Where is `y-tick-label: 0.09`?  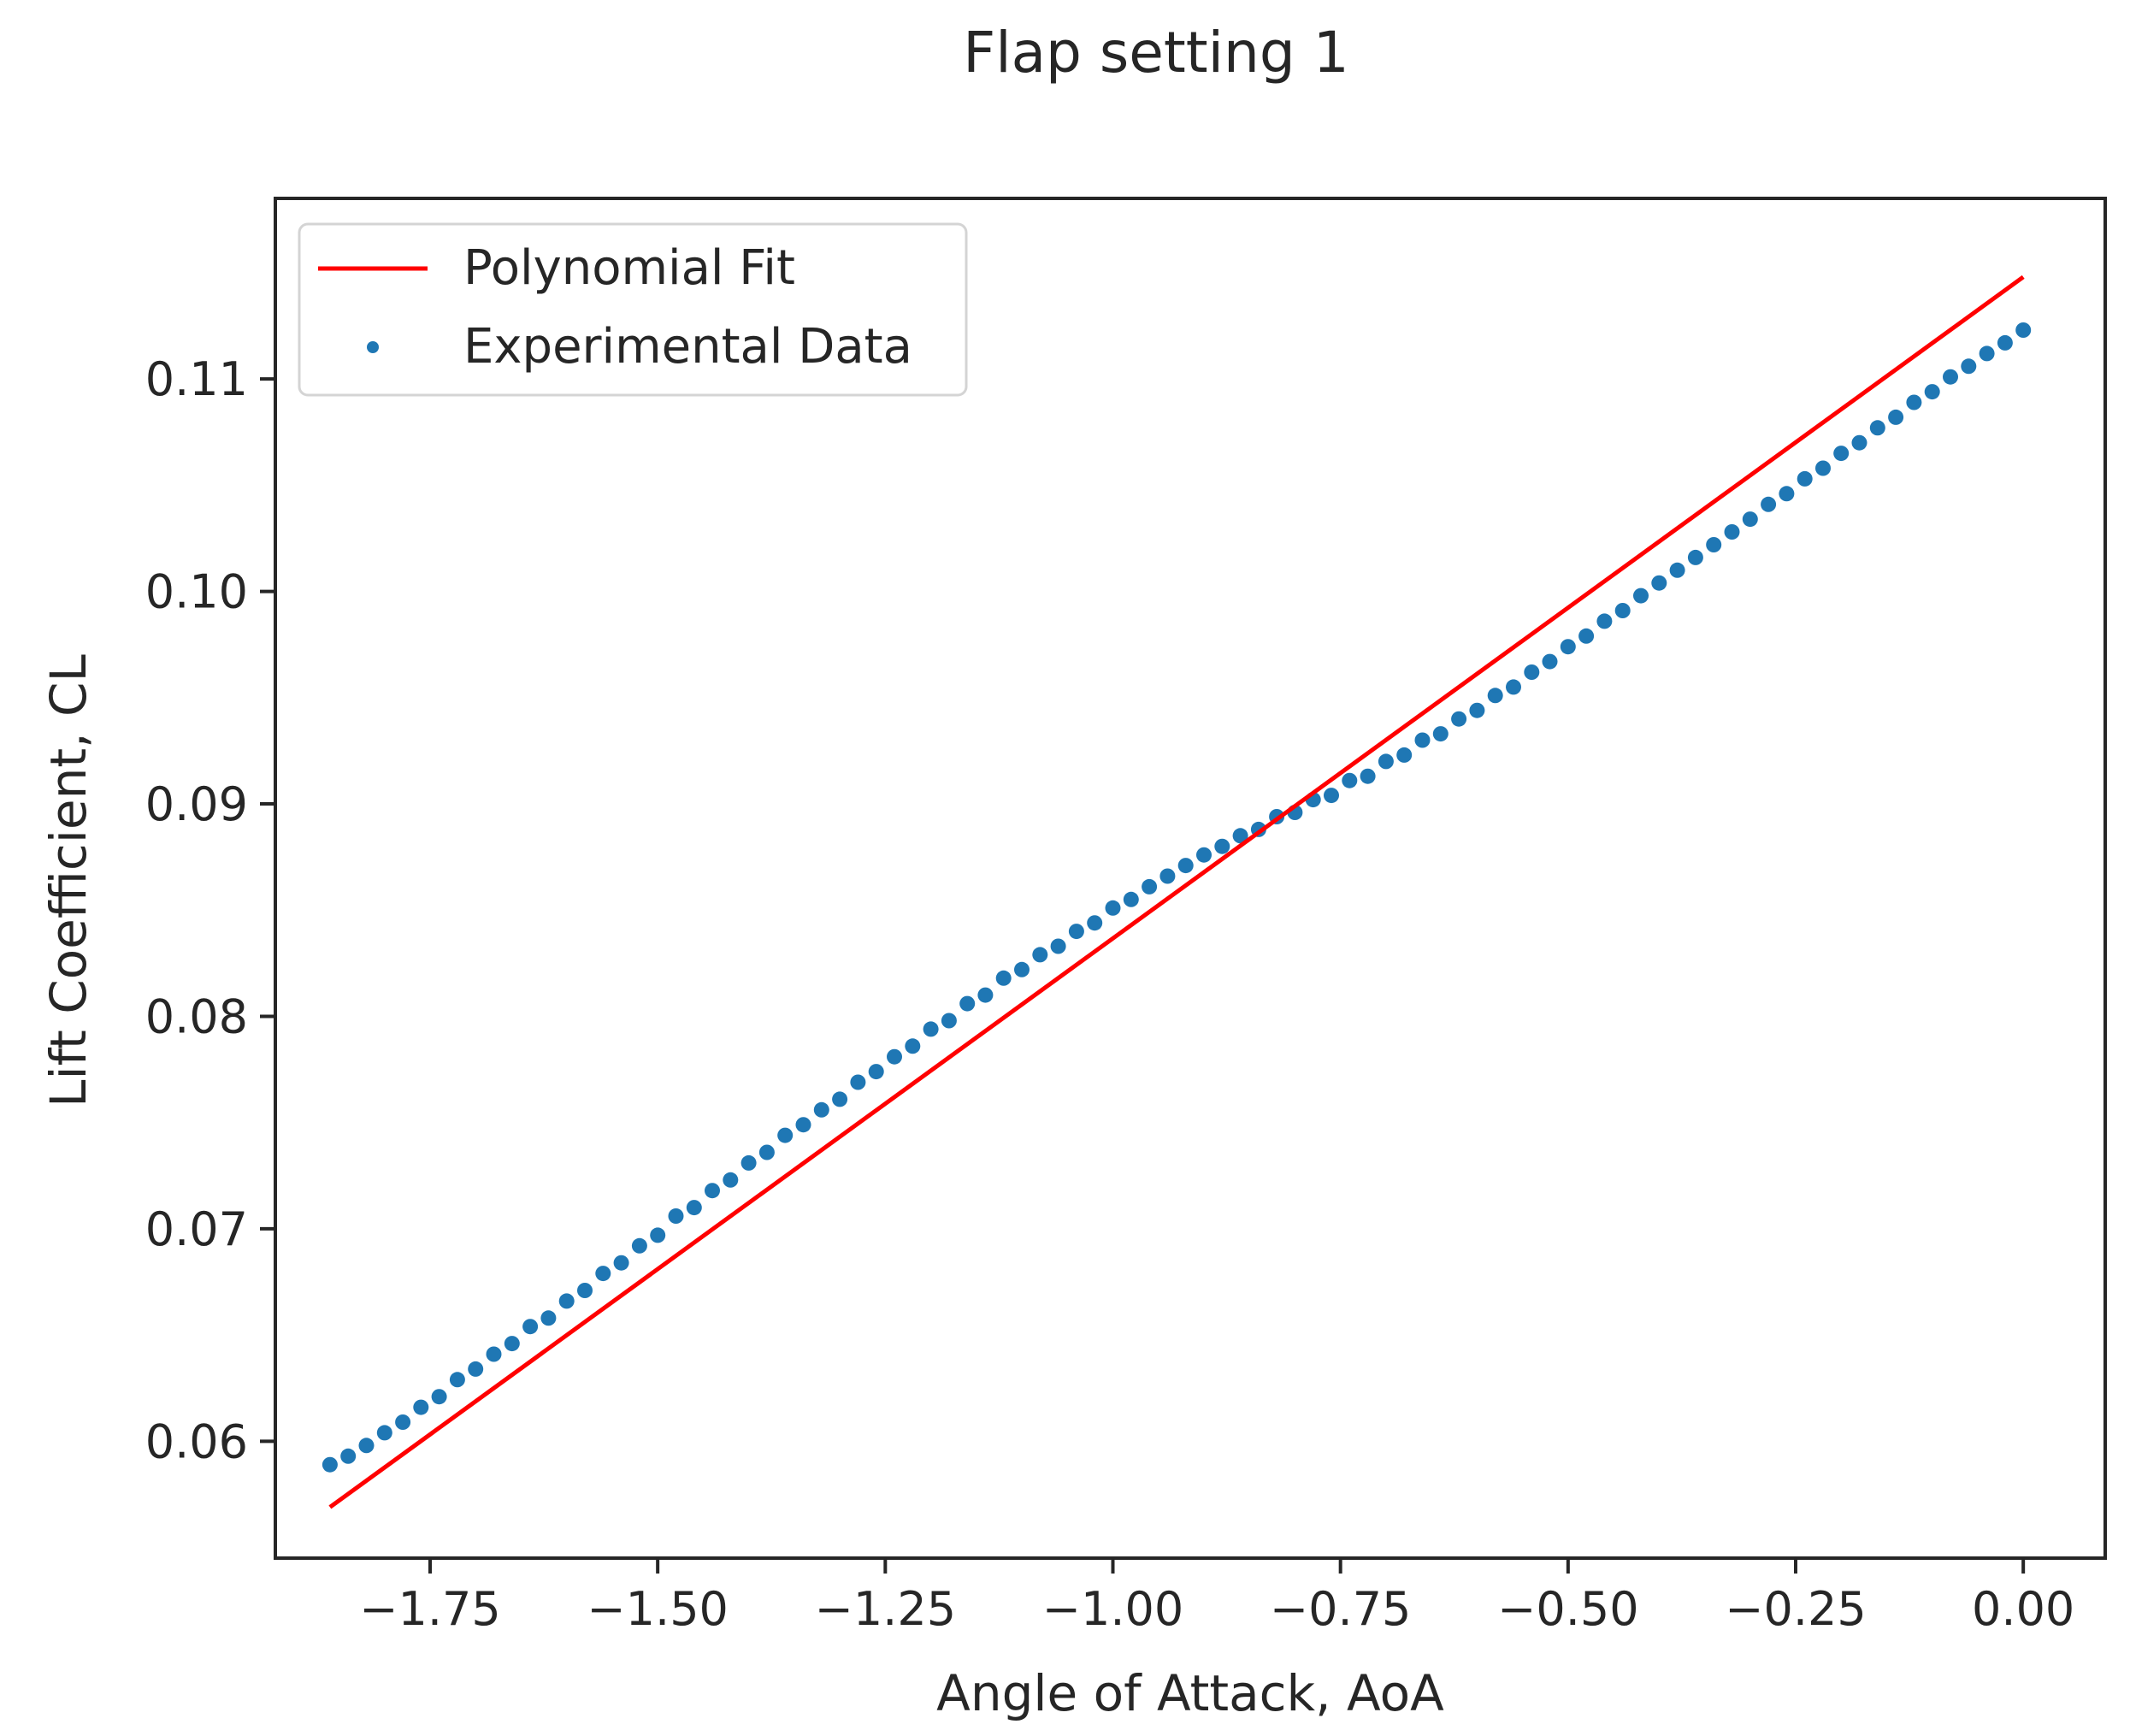
y-tick-label: 0.09 is located at coordinates (196, 804).